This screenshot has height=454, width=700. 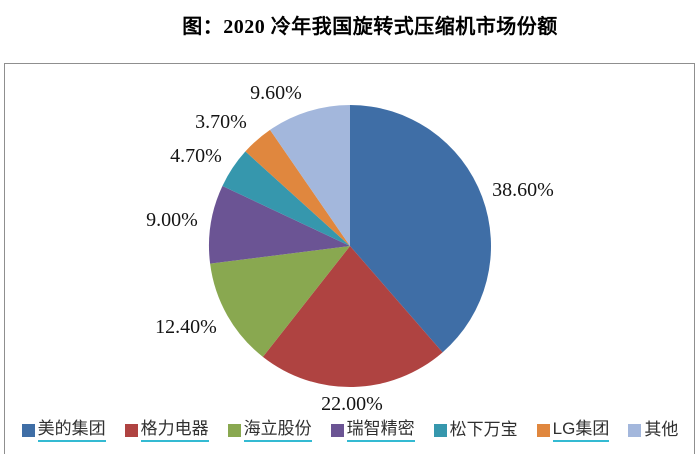 I want to click on legend-label: 海立股份, so click(x=277, y=430).